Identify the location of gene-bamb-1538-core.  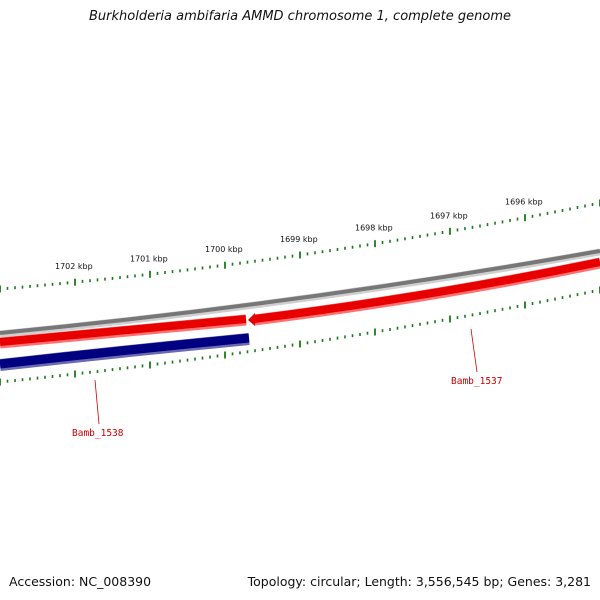
(125, 351).